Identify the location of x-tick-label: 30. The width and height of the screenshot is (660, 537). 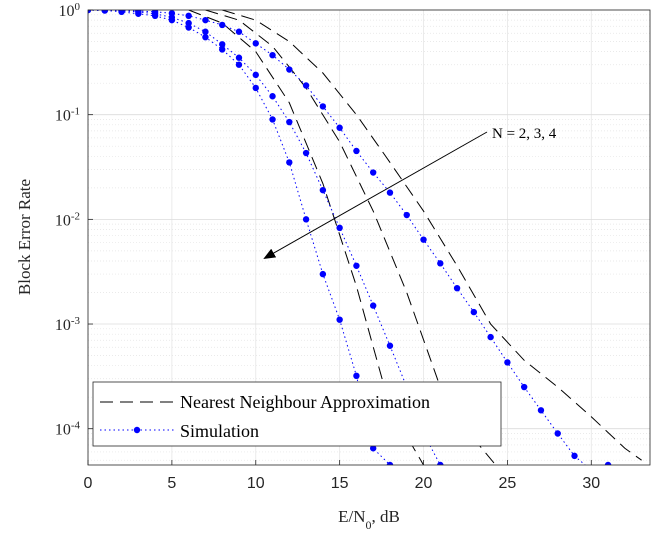
(591, 483).